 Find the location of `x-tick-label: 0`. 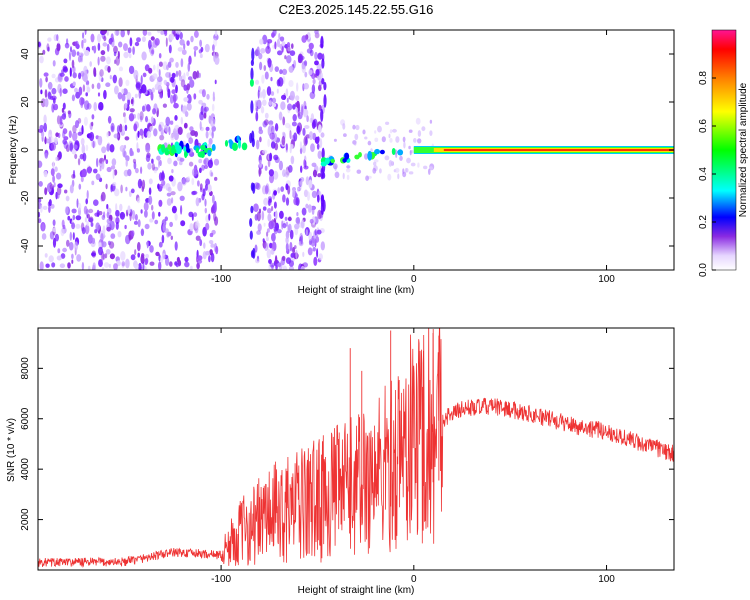

x-tick-label: 0 is located at coordinates (414, 579).